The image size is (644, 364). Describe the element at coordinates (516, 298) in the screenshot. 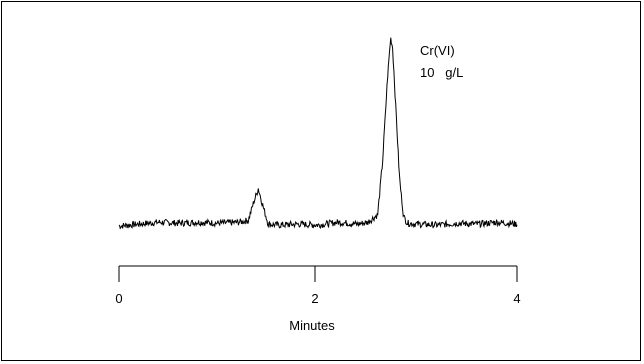

I see `x-tick-label-4: 4` at that location.